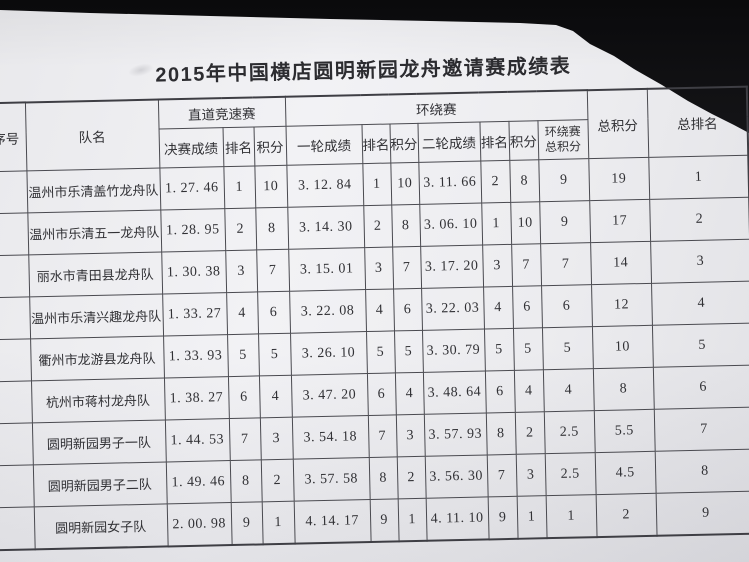  What do you see at coordinates (325, 185) in the screenshot?
I see `cell-round1-time: 3. 12. 84` at bounding box center [325, 185].